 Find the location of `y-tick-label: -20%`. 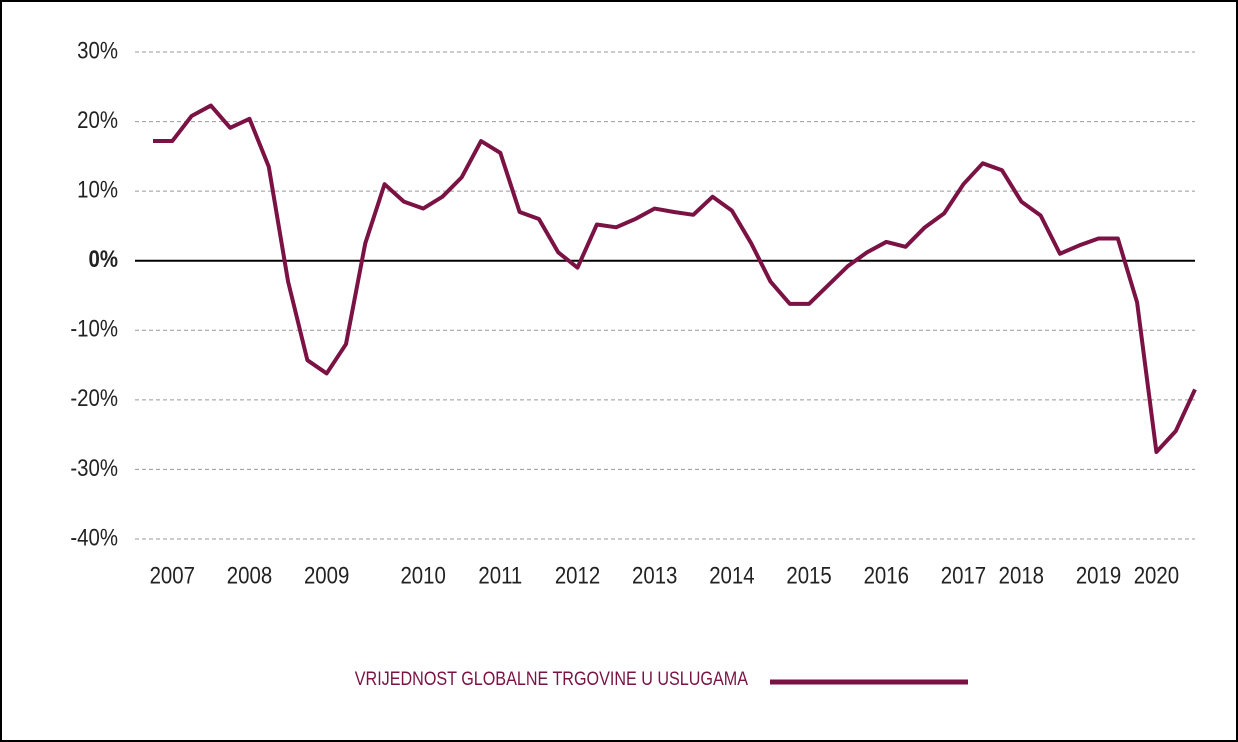

y-tick-label: -20% is located at coordinates (94, 398).